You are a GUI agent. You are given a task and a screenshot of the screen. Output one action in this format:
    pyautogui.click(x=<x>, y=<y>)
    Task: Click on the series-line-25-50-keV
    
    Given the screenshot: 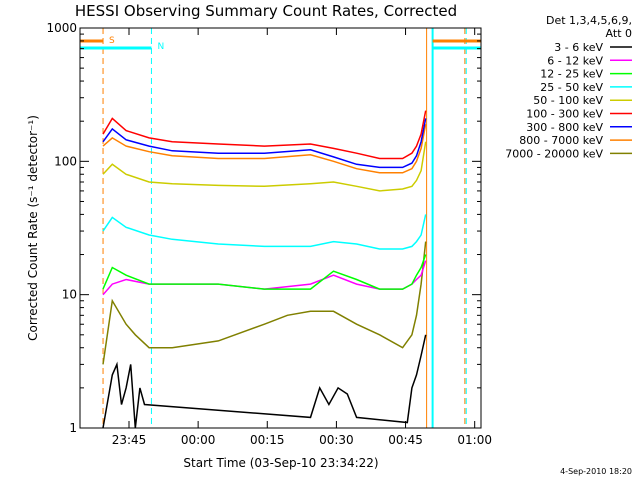 What is the action you would take?
    pyautogui.click(x=264, y=232)
    